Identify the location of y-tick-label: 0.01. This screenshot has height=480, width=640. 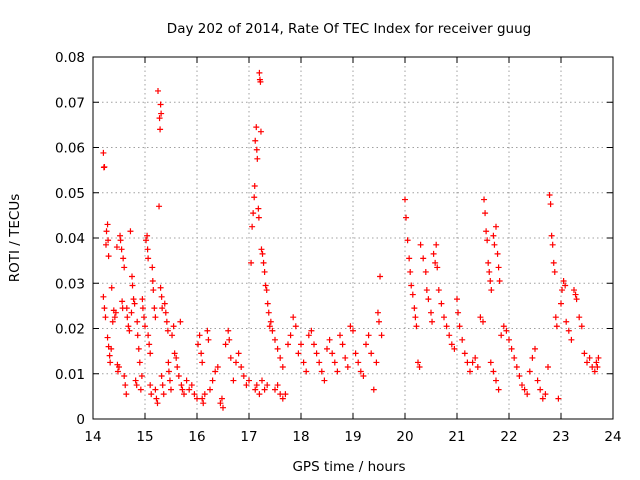
(70, 375).